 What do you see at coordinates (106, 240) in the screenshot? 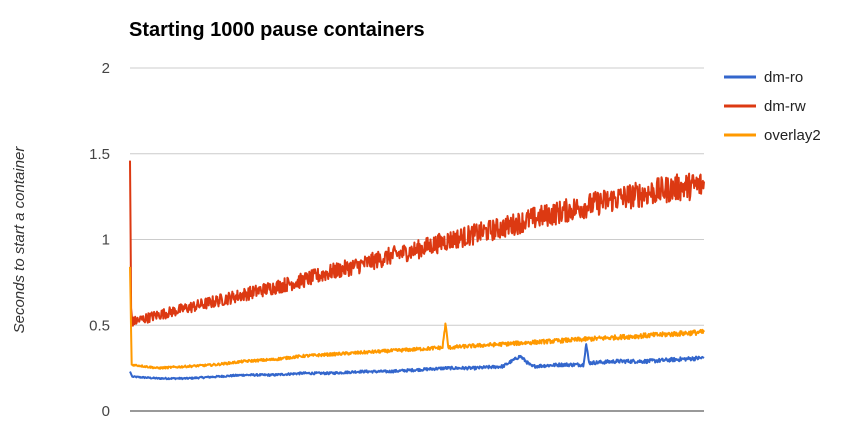
I see `y-tick-label: 1` at bounding box center [106, 240].